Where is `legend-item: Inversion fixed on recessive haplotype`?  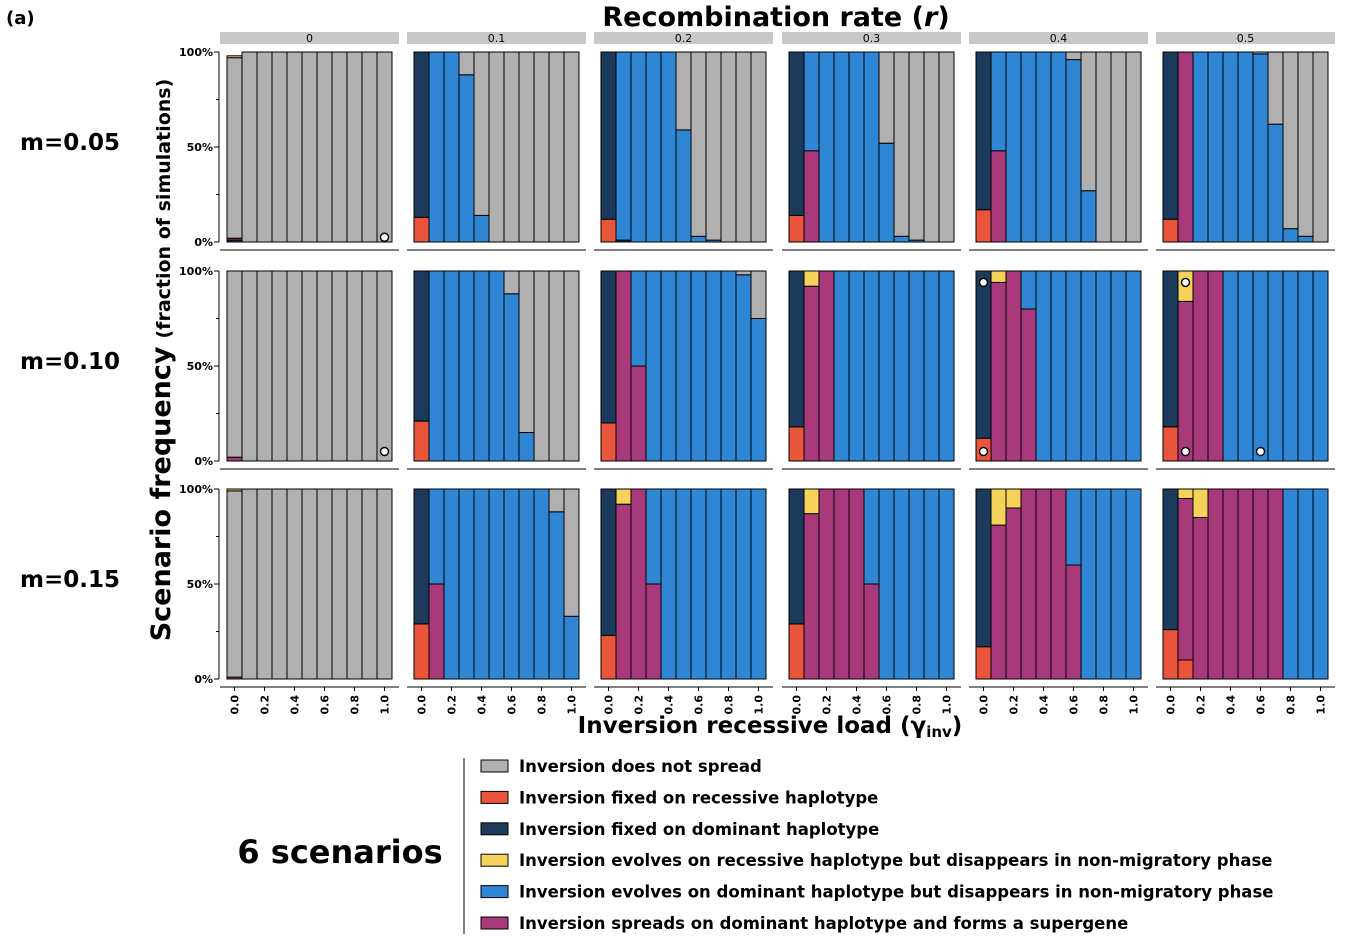
legend-item: Inversion fixed on recessive haplotype is located at coordinates (679, 797).